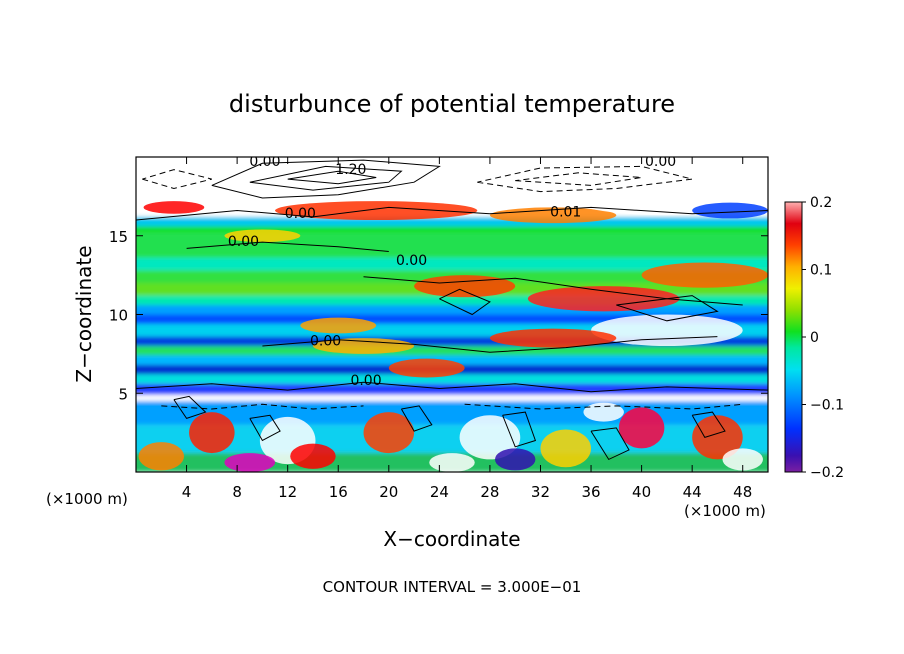 The image size is (904, 654). I want to click on contour-label-4: 0.00, so click(243, 242).